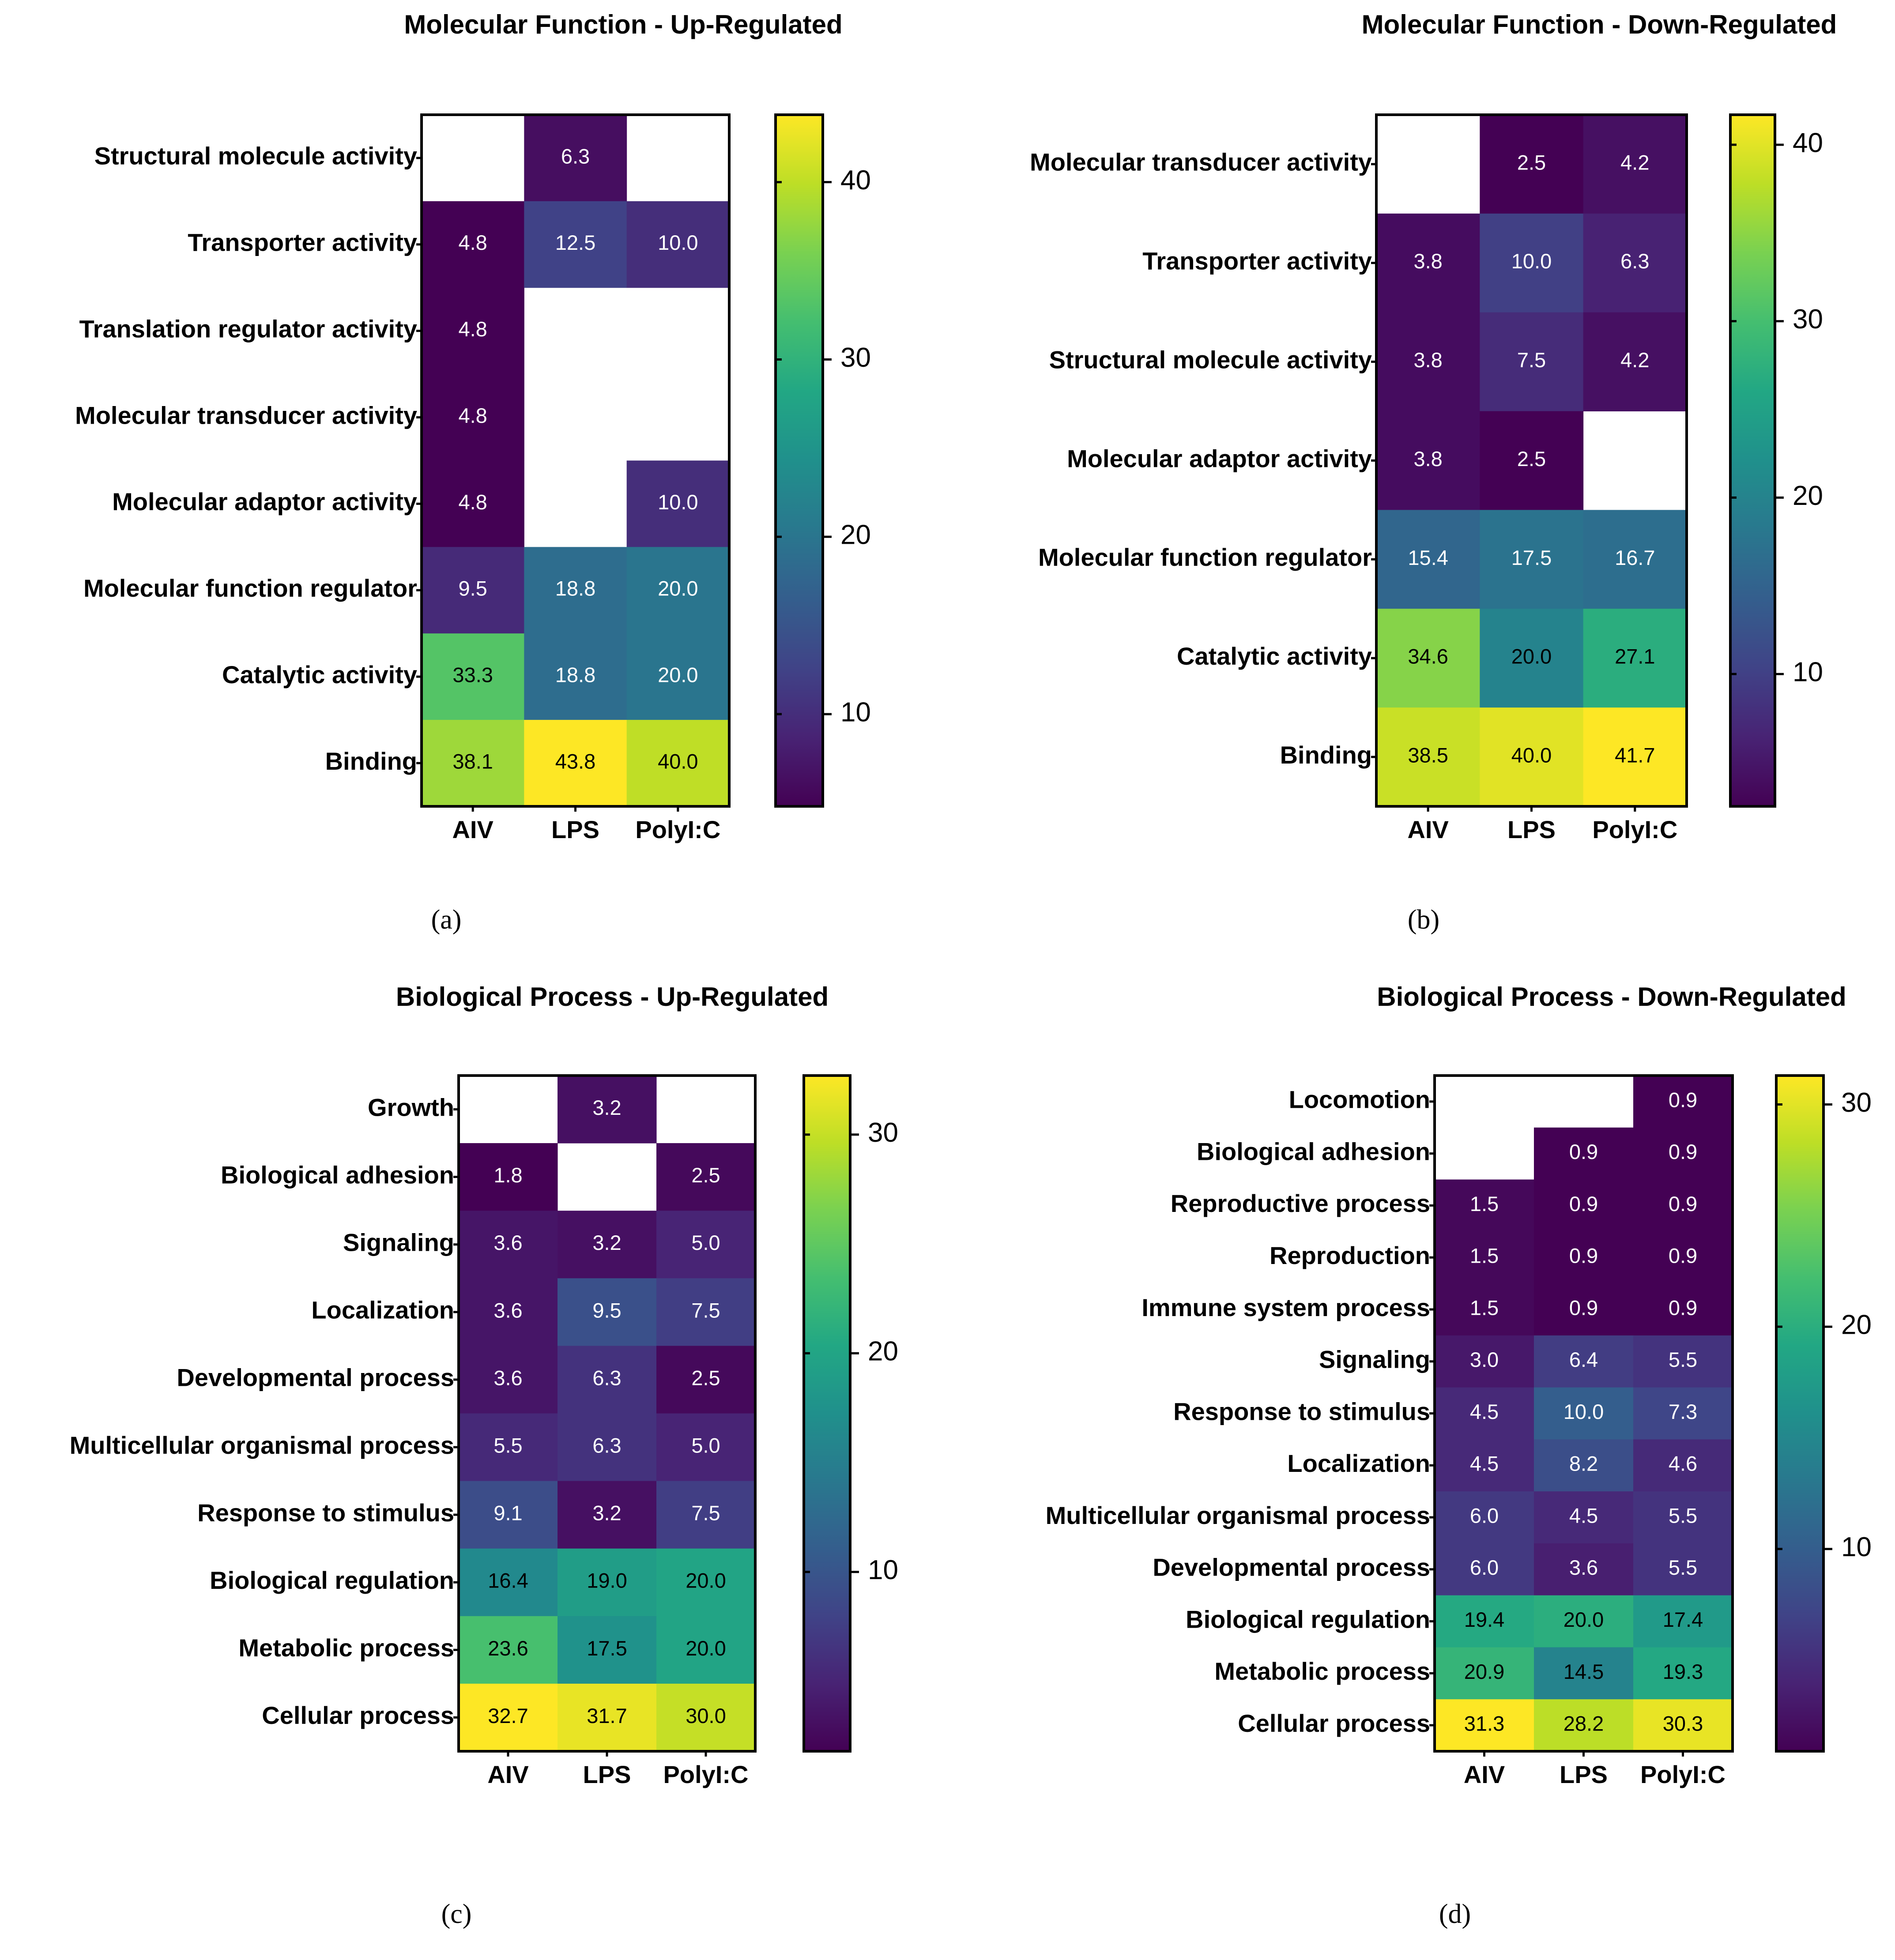  I want to click on cell-value-label: 10.0, so click(1531, 261).